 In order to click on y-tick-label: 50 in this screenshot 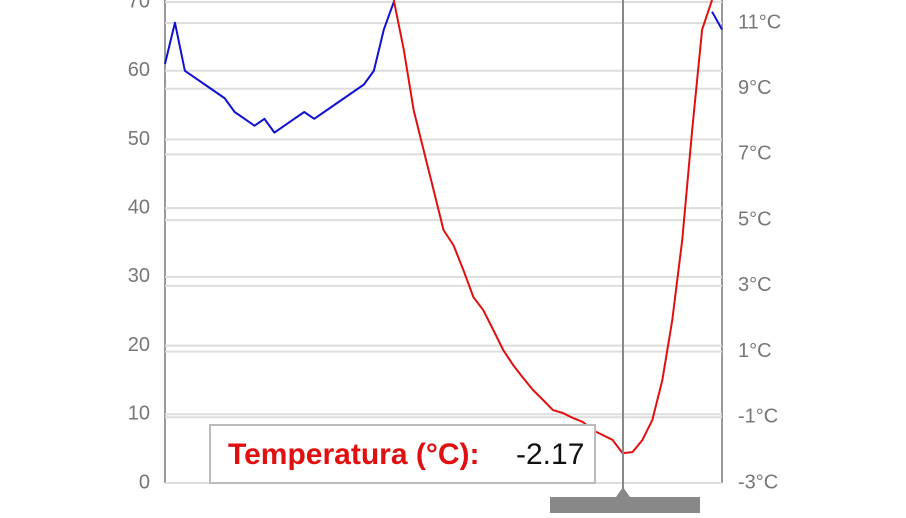, I will do `click(139, 139)`.